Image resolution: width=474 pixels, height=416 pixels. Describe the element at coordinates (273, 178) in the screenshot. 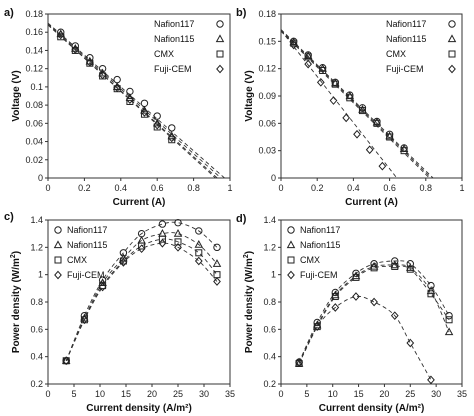

I see `y-tick-label: 0` at that location.